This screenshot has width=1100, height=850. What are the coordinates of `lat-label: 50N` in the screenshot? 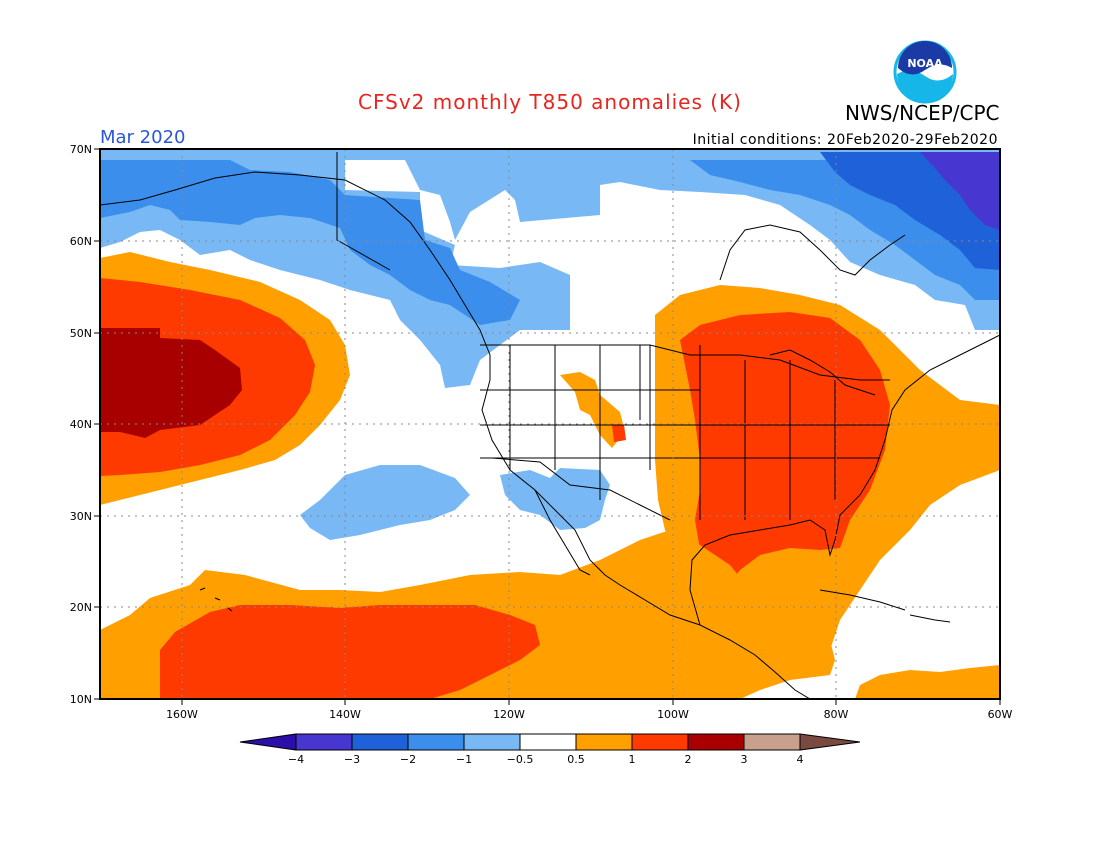 It's located at (81, 333).